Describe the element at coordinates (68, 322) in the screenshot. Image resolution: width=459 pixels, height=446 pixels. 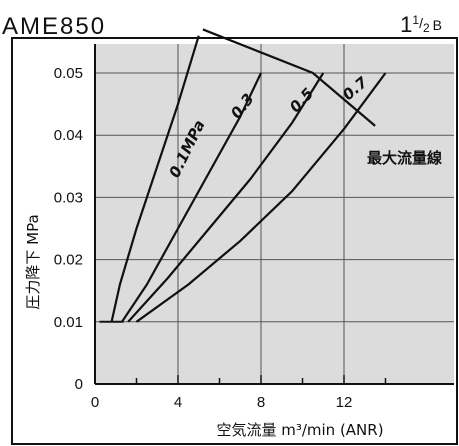
I see `y-tick-label-1: 0.01` at that location.